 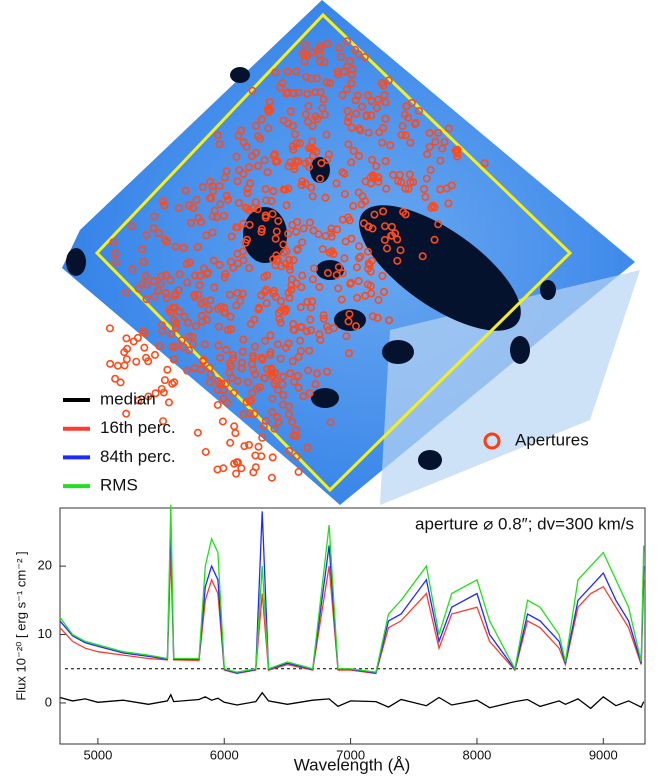 I want to click on aperture-legend-symbol, so click(x=492, y=441).